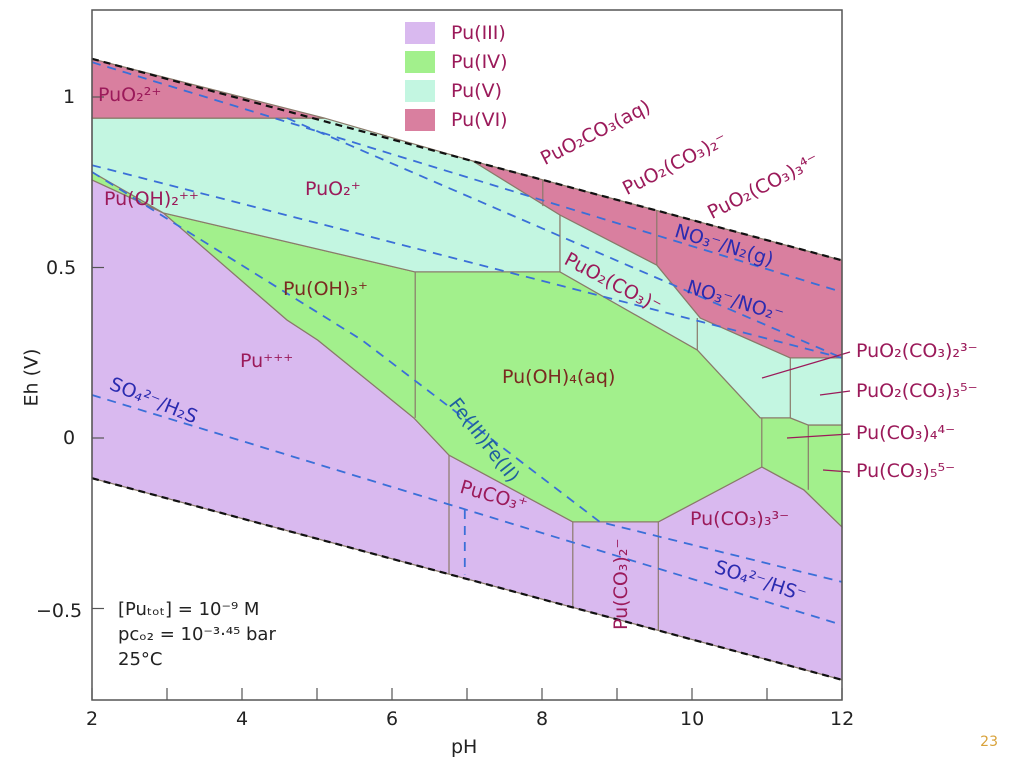 Image resolution: width=1024 pixels, height=767 pixels. What do you see at coordinates (92, 719) in the screenshot?
I see `x-tick-label: 2` at bounding box center [92, 719].